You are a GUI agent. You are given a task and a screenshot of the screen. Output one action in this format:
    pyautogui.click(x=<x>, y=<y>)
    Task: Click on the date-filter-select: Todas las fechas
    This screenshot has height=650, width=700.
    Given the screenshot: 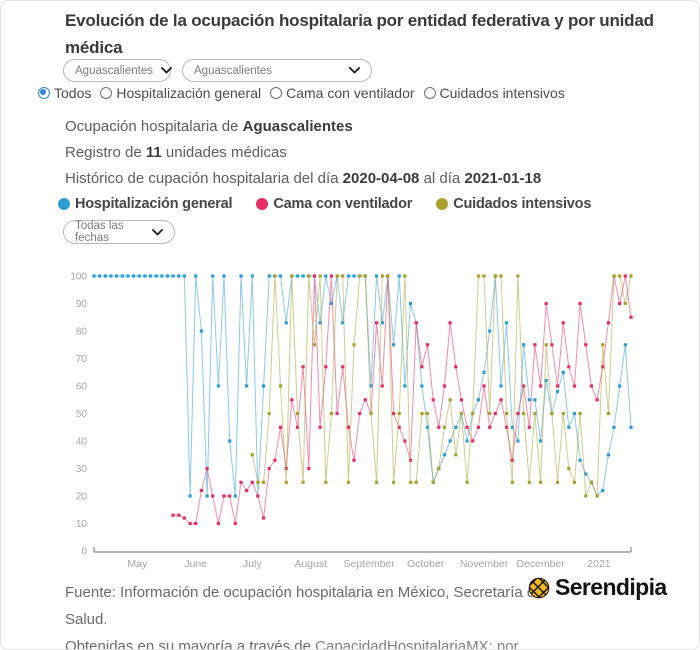 What is the action you would take?
    pyautogui.click(x=119, y=232)
    